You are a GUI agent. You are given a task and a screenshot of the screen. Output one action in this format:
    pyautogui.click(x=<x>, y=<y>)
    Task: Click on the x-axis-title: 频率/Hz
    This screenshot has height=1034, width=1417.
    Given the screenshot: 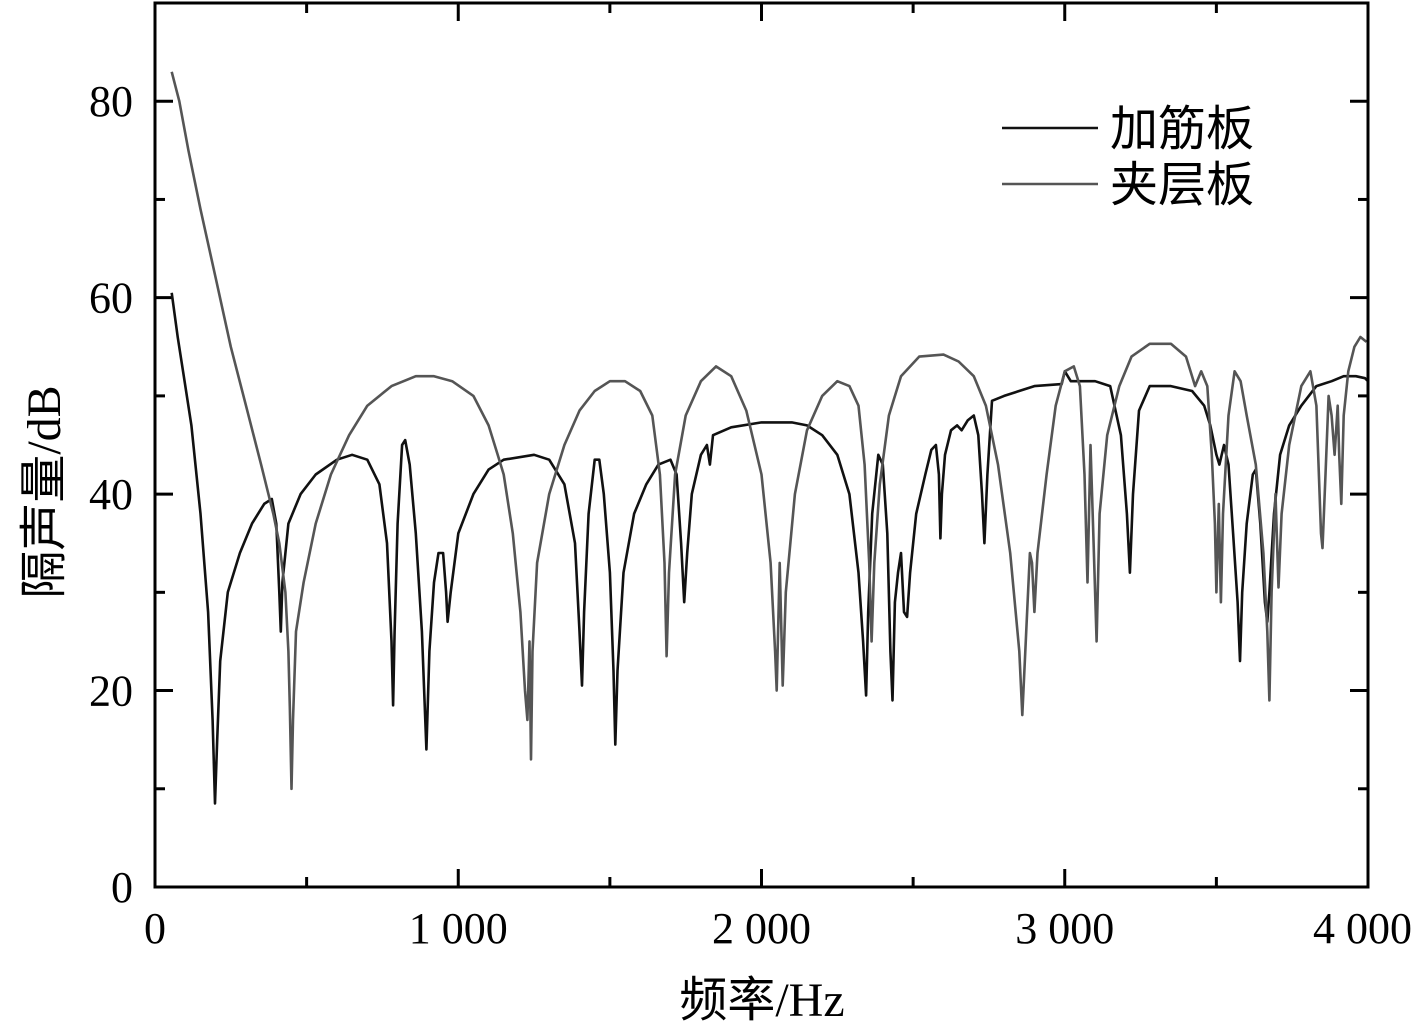 What is the action you would take?
    pyautogui.click(x=761, y=1000)
    